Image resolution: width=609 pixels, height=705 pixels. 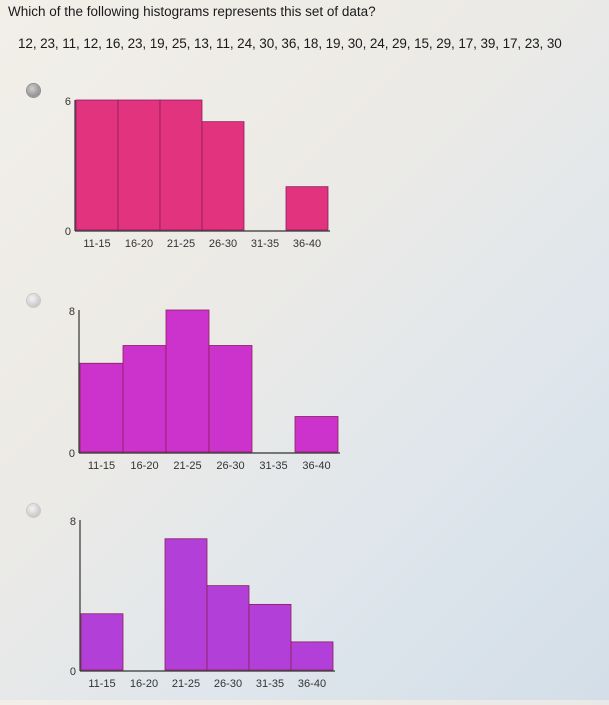 I want to click on option-3-radio, so click(x=33, y=510).